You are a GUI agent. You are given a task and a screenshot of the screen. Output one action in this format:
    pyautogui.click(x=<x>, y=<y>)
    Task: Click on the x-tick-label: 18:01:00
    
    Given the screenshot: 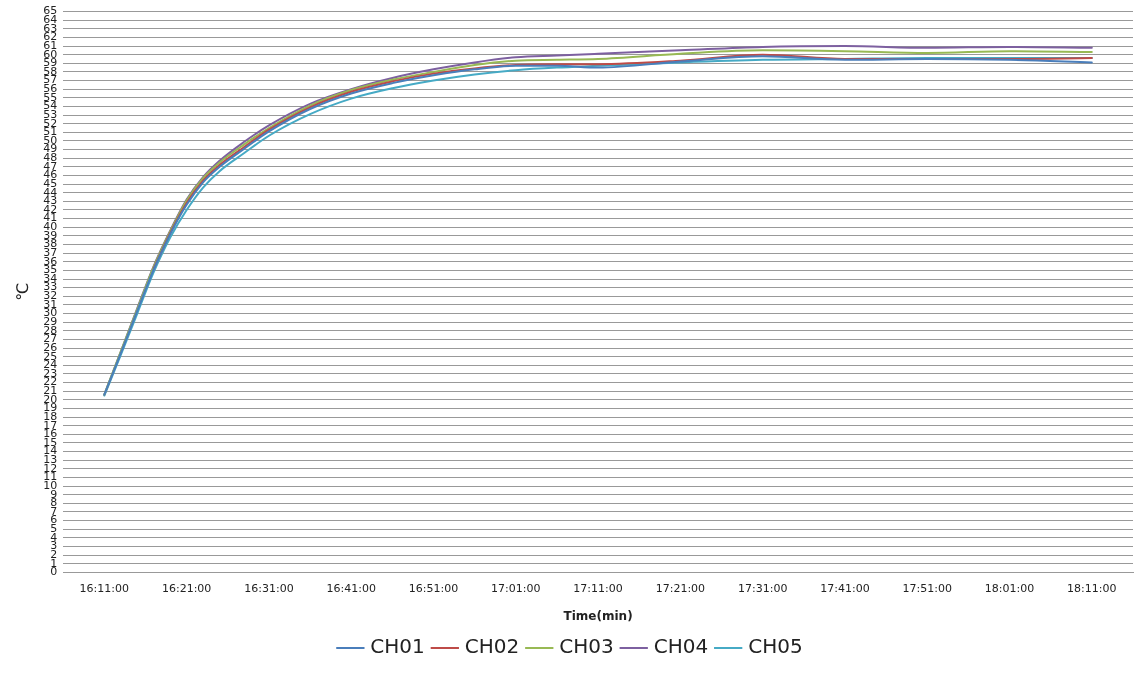 What is the action you would take?
    pyautogui.click(x=1009, y=588)
    